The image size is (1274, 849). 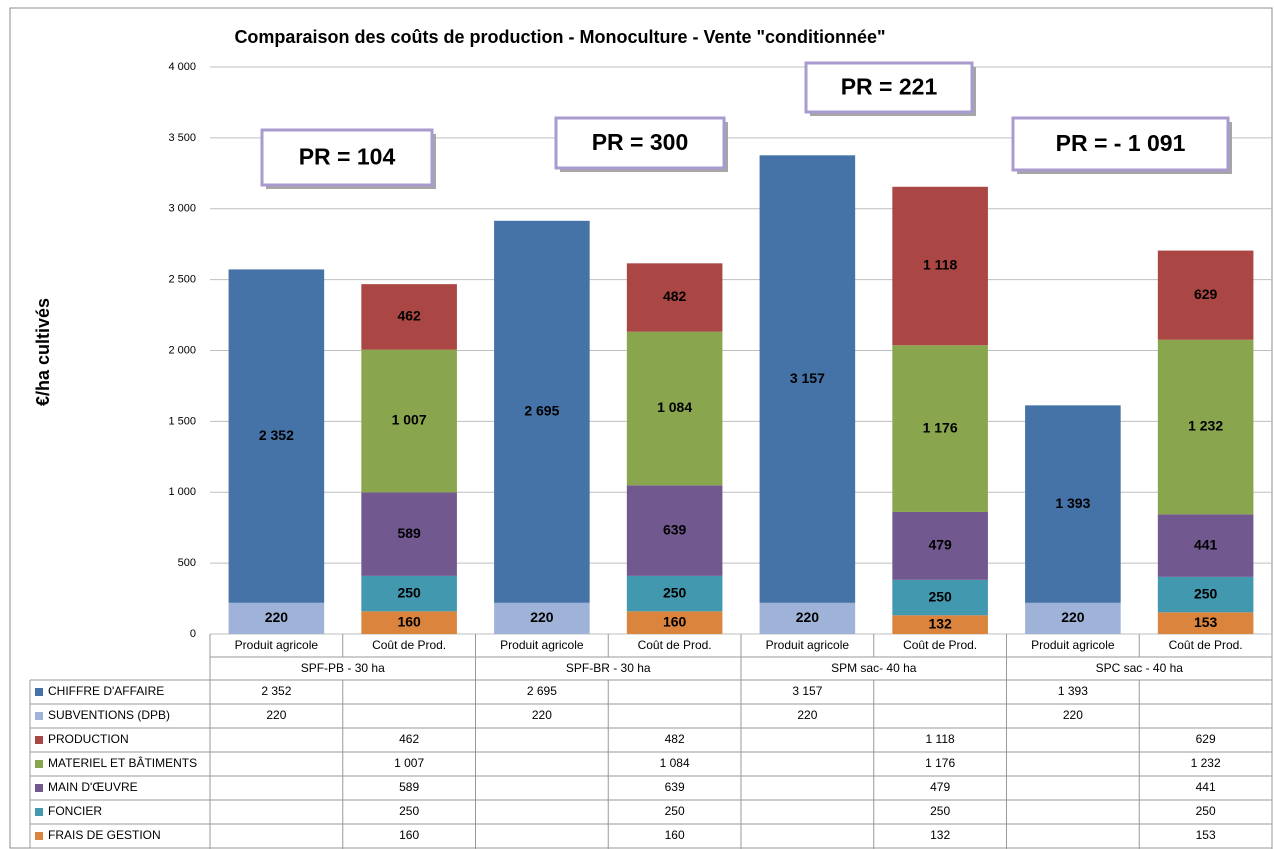 I want to click on data-label: 1 007, so click(x=409, y=420).